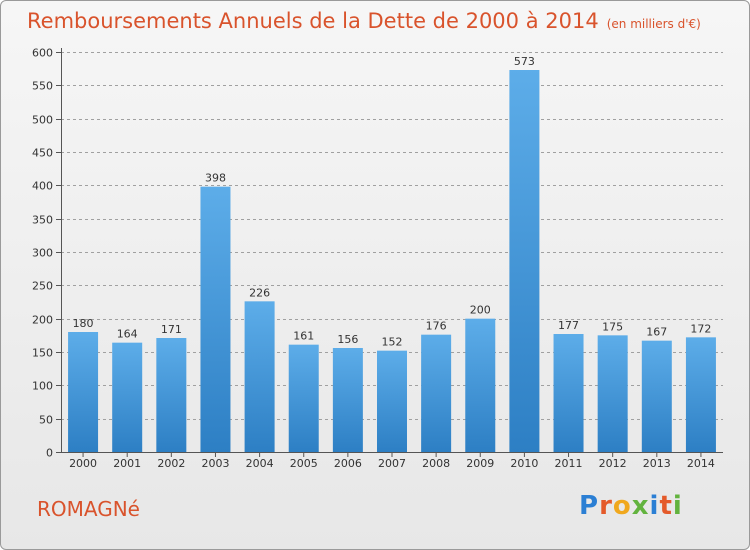  I want to click on logo-letter-o: o, so click(622, 506).